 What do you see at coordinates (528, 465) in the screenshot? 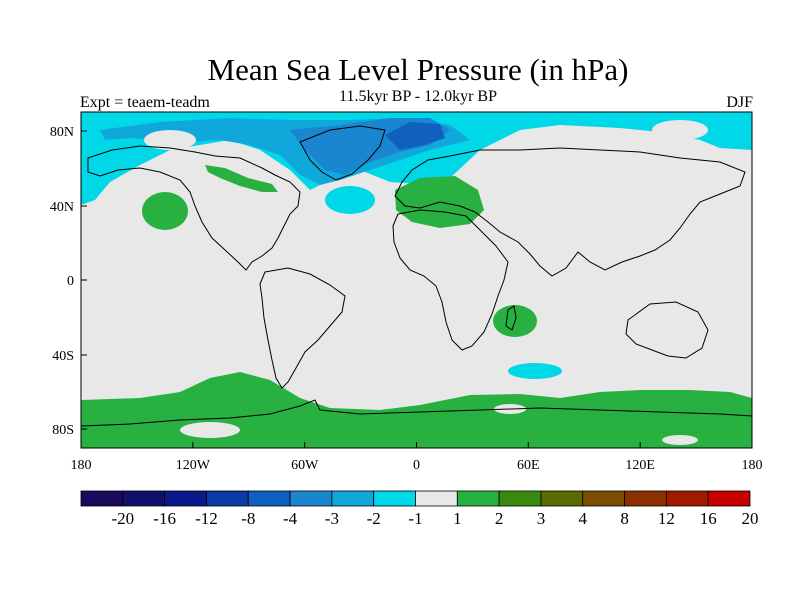
I see `x-tick-label: 60E` at bounding box center [528, 465].